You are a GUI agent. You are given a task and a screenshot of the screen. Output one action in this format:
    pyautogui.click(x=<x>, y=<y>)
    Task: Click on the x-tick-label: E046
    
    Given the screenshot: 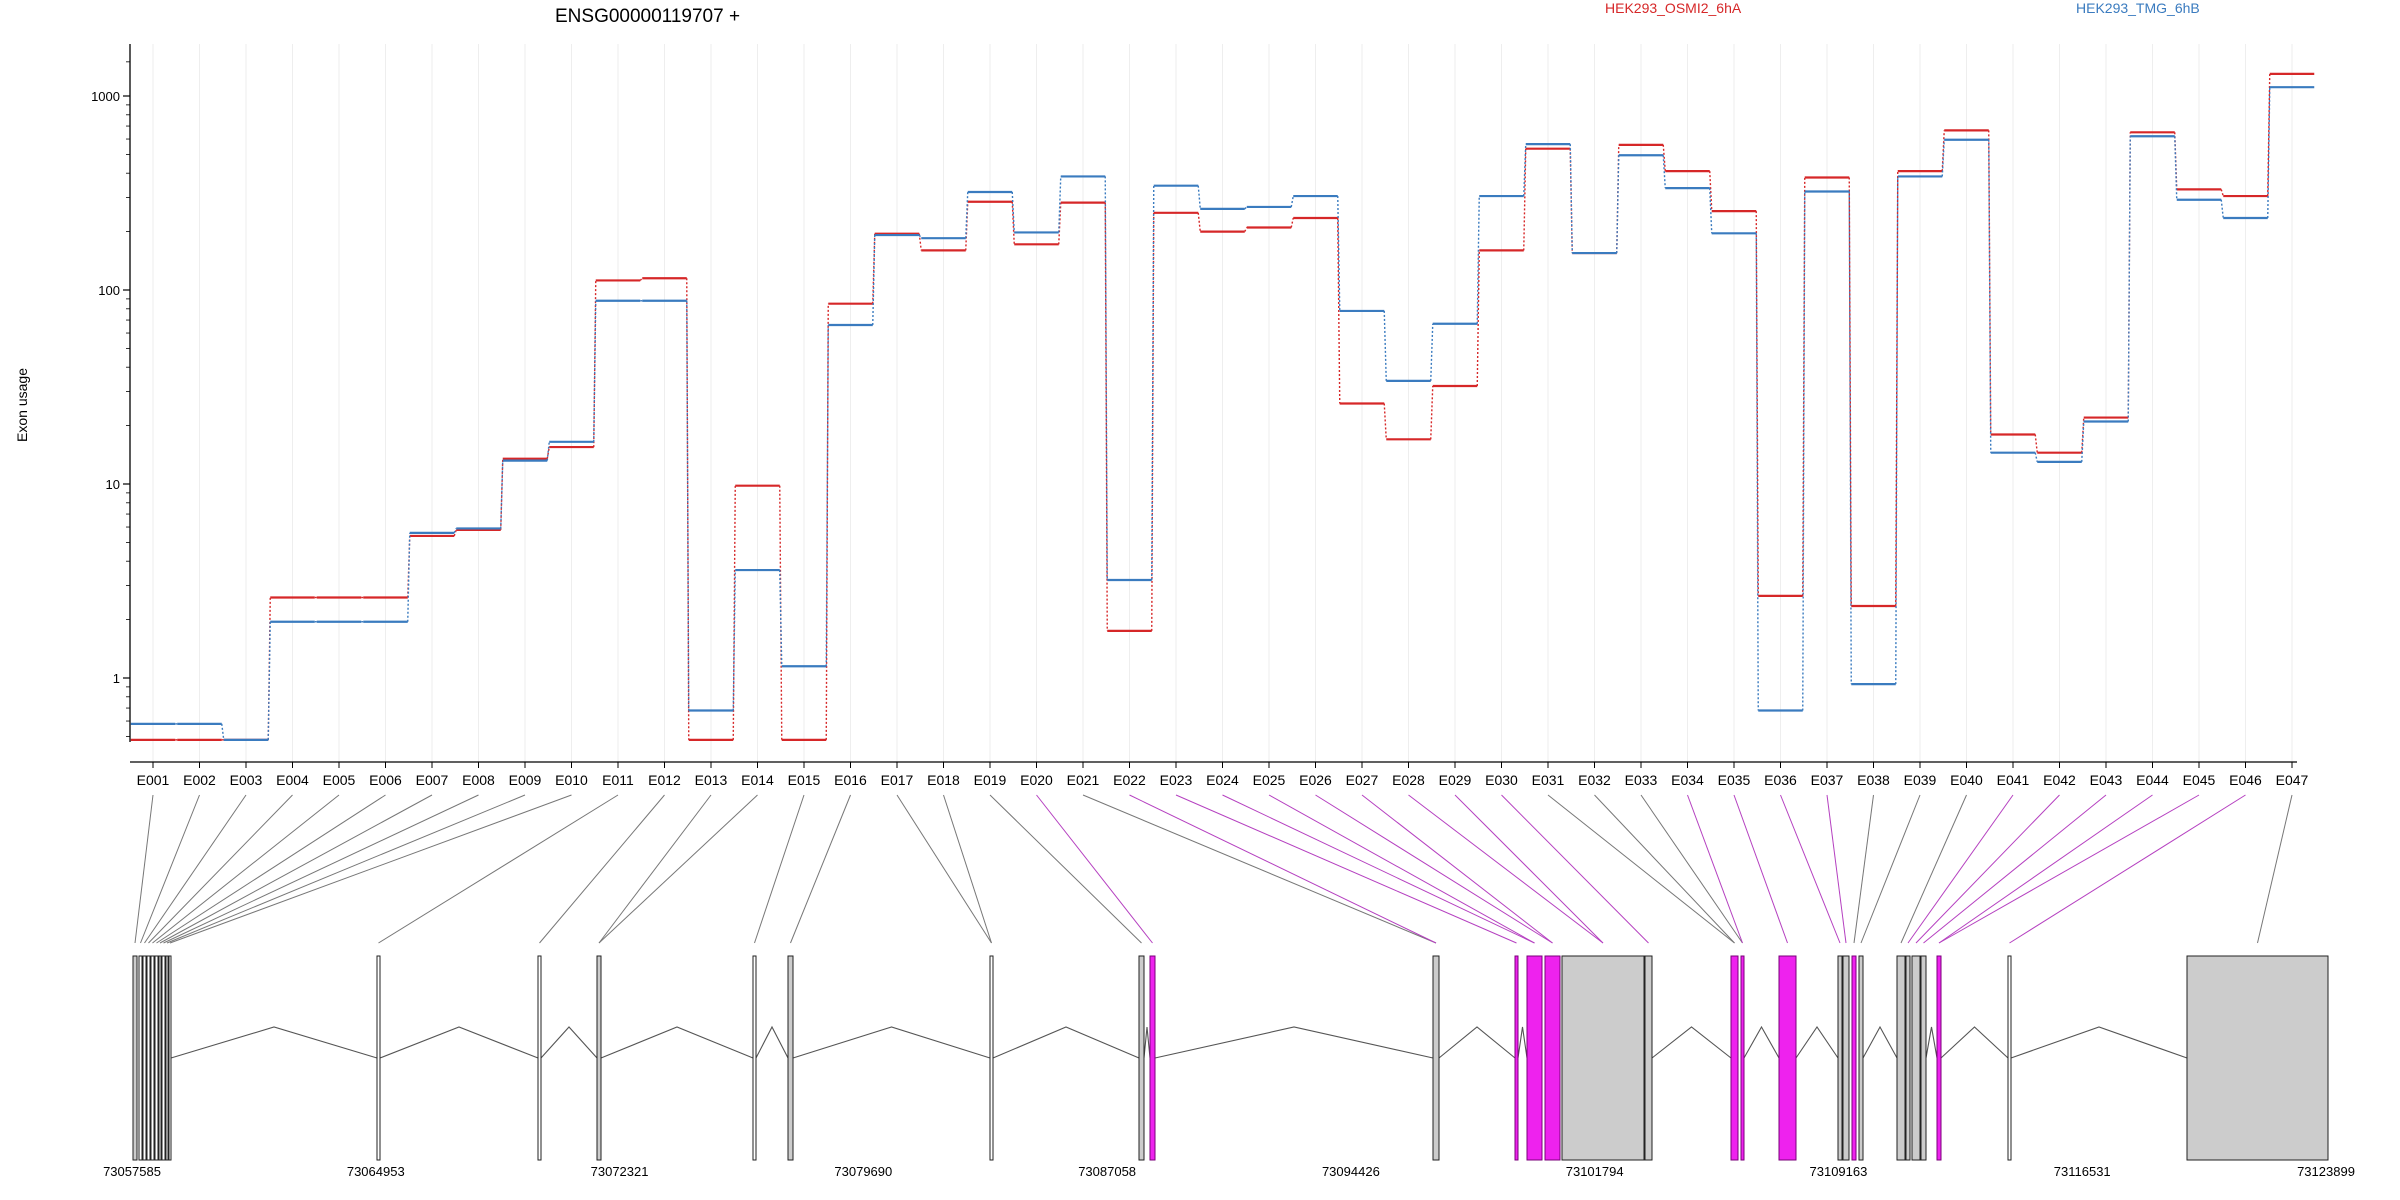 What is the action you would take?
    pyautogui.click(x=2245, y=780)
    